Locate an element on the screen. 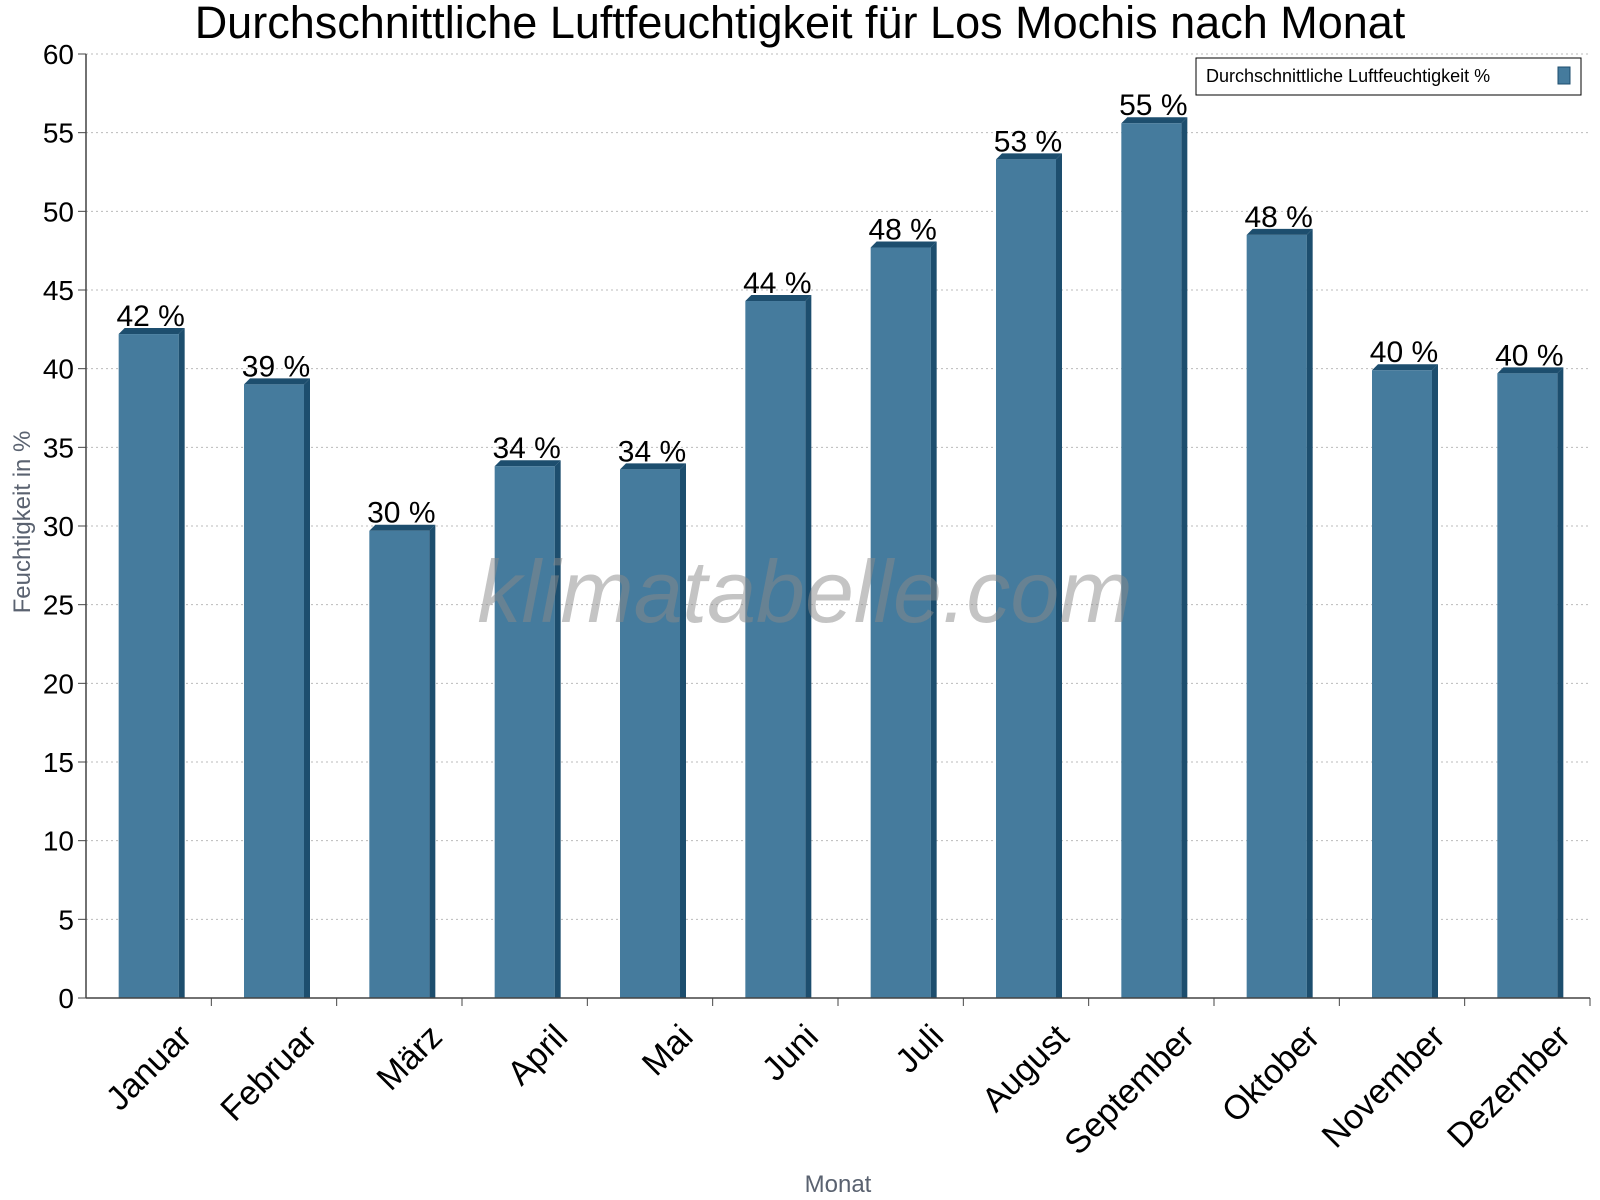 The height and width of the screenshot is (1200, 1600). x-tick-label: Februar is located at coordinates (268, 1073).